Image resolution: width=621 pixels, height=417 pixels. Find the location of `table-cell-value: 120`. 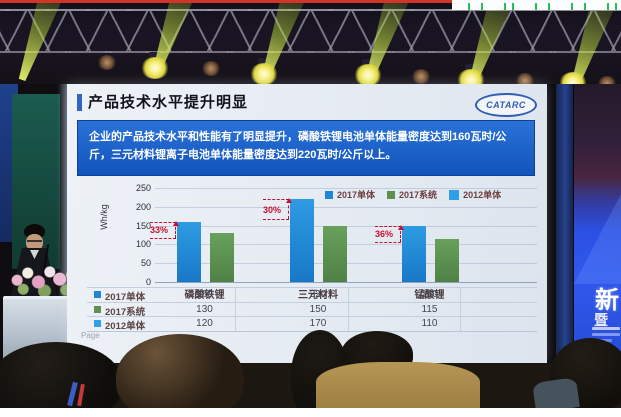

table-cell-value: 120 is located at coordinates (204, 324).